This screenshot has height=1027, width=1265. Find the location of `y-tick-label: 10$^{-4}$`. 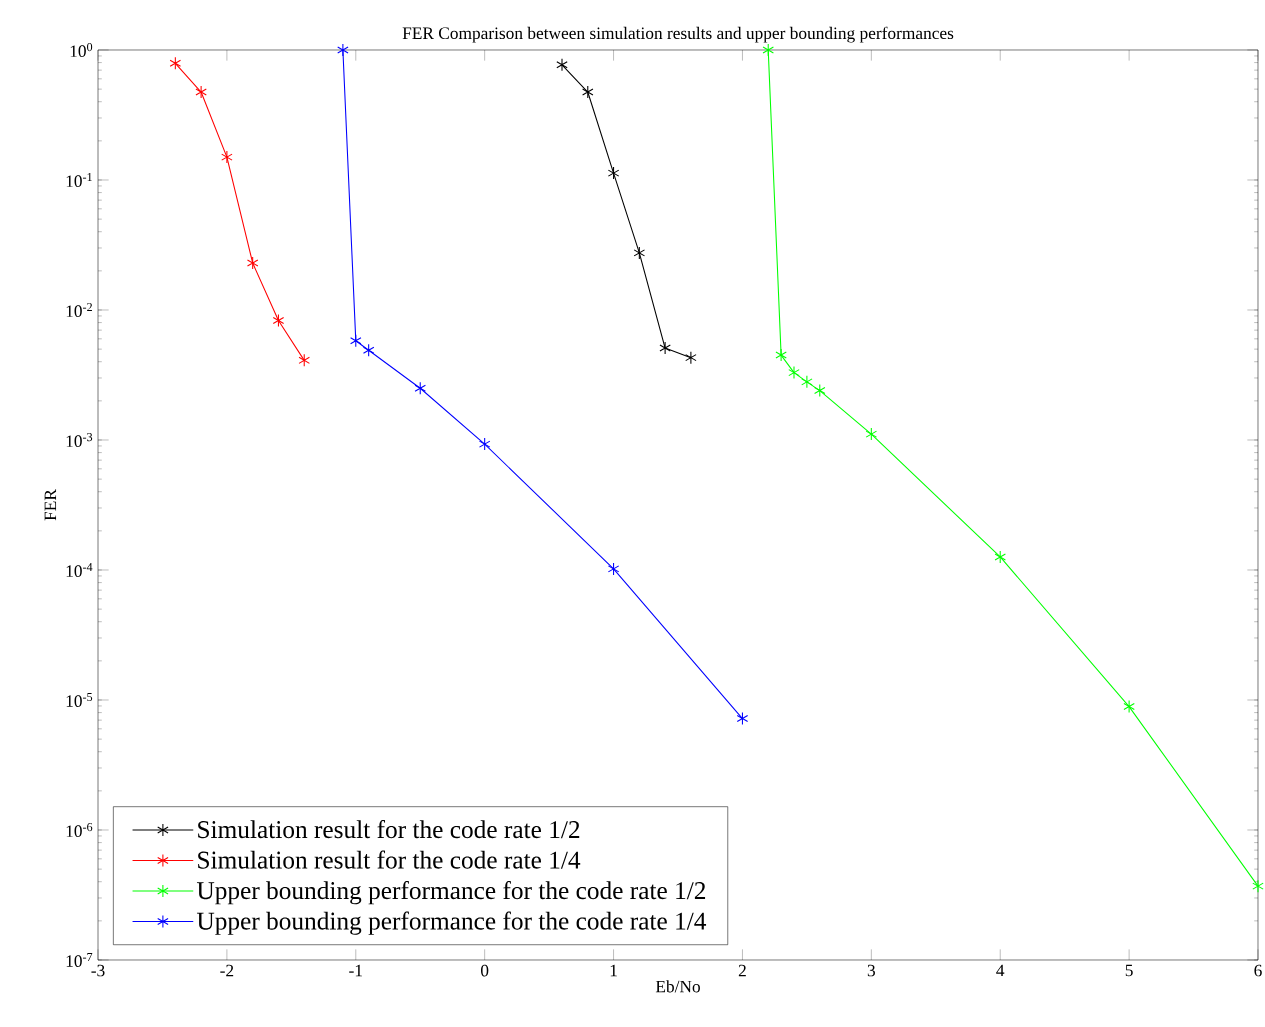

y-tick-label: 10$^{-4}$ is located at coordinates (79, 570).